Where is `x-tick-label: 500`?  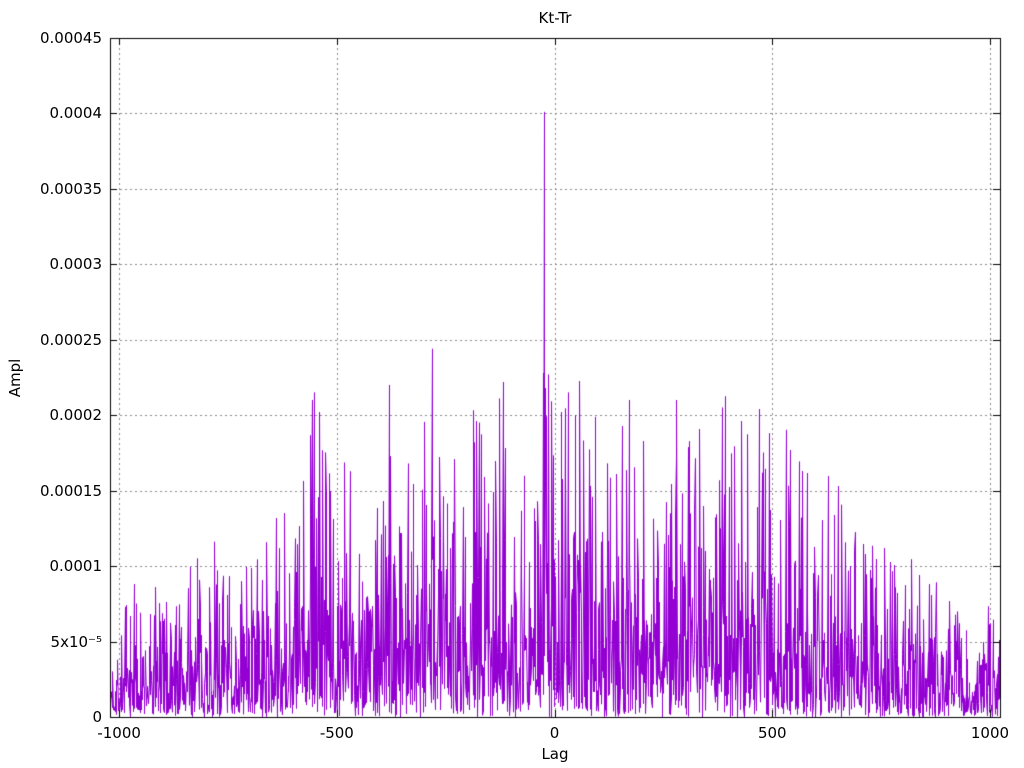 x-tick-label: 500 is located at coordinates (772, 733).